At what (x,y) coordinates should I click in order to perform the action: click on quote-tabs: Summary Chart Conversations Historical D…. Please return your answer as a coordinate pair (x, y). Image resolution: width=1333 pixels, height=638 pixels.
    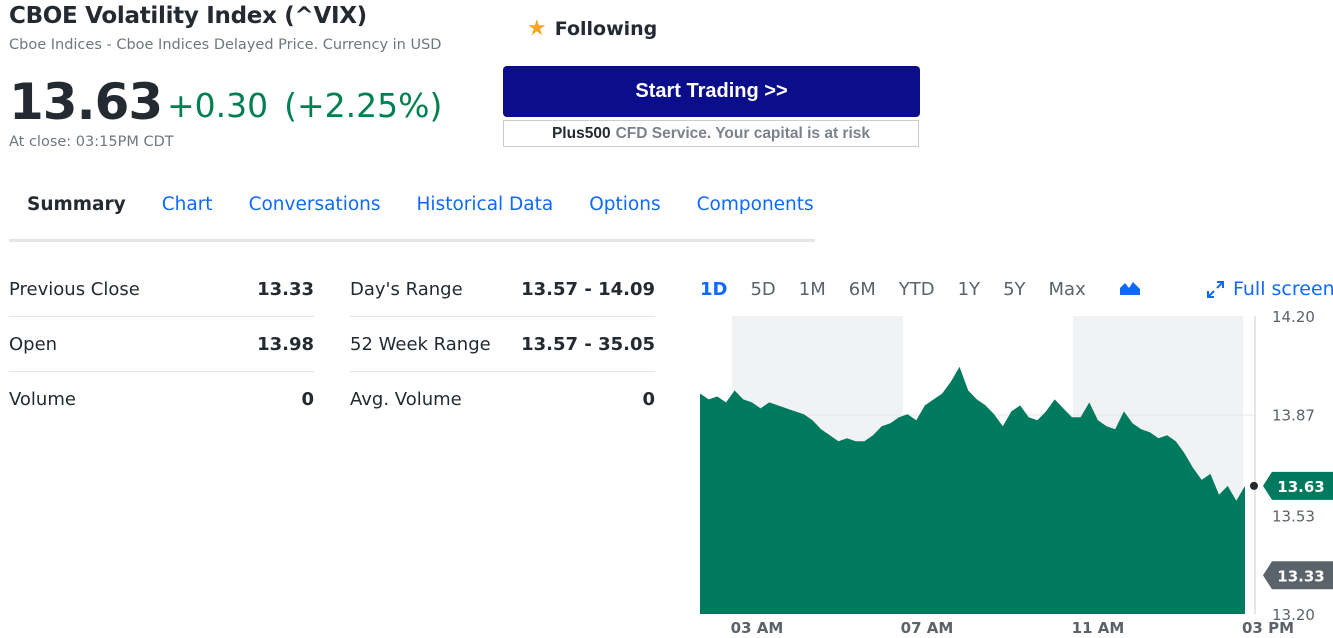
    Looking at the image, I should click on (420, 215).